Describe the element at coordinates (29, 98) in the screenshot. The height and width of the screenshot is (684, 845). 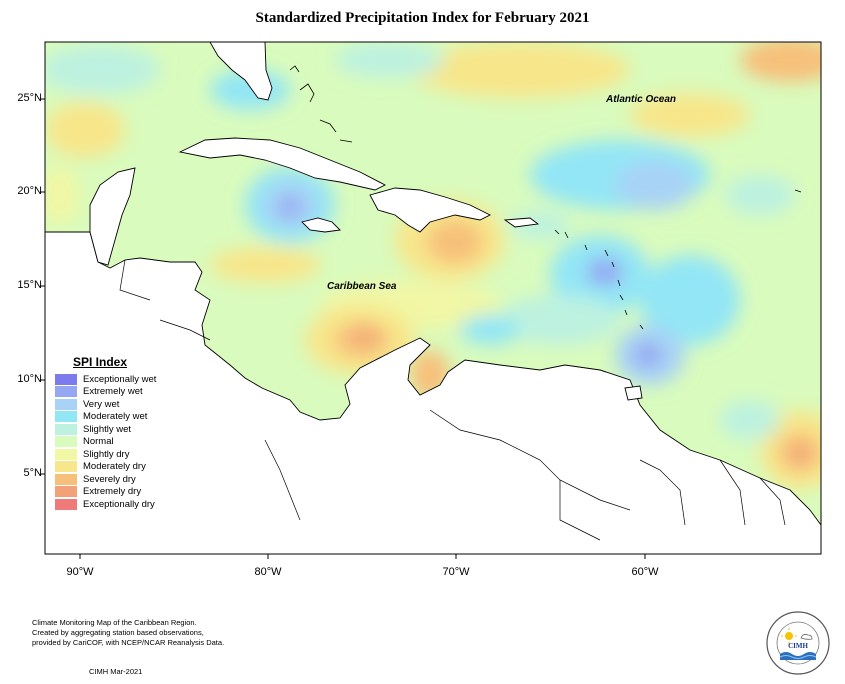
I see `lat-label-25: 25°N` at that location.